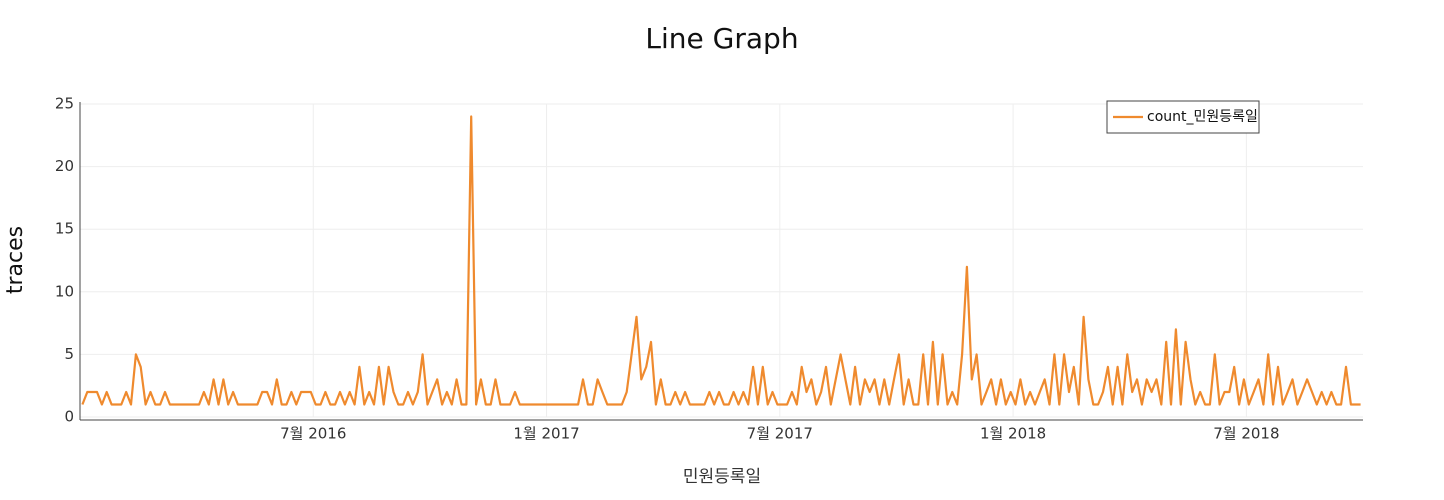 The height and width of the screenshot is (500, 1444). I want to click on legend-label: count_민원등록일, so click(1202, 117).